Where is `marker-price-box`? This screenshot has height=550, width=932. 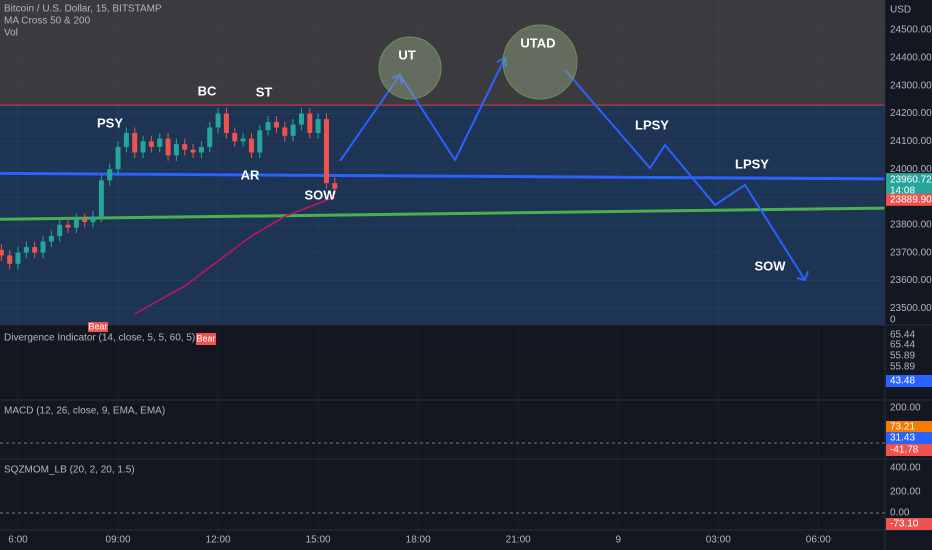
marker-price-box is located at coordinates (909, 199).